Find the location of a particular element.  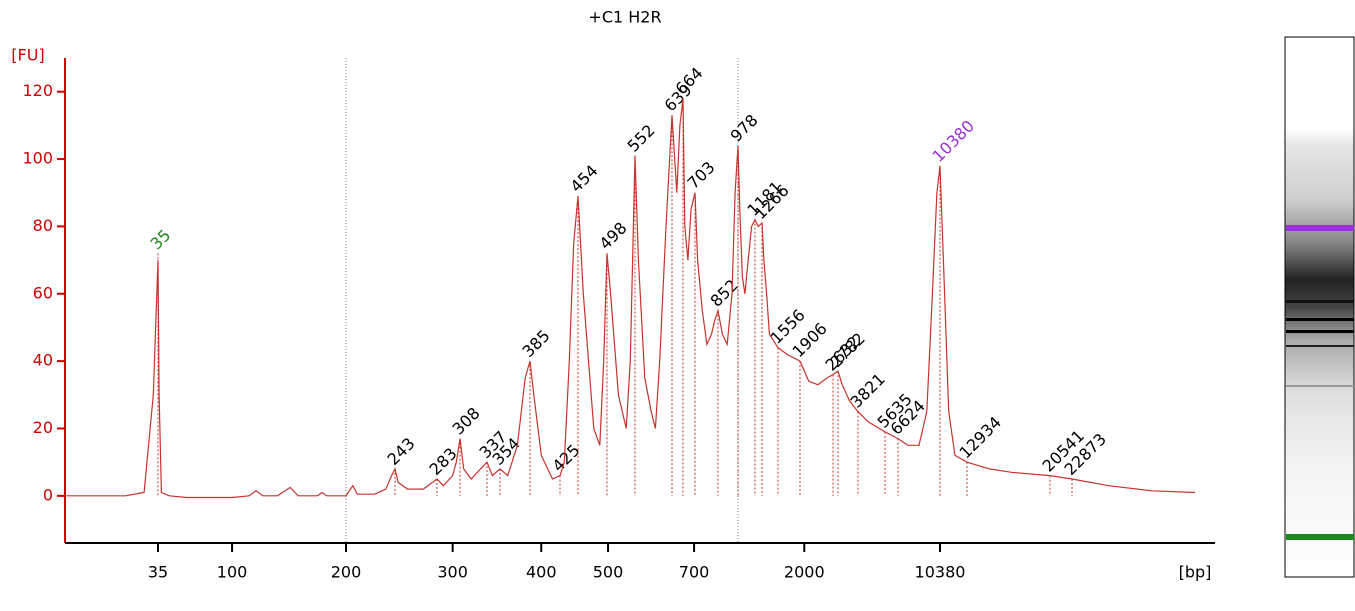

peak-label: 552 is located at coordinates (641, 138).